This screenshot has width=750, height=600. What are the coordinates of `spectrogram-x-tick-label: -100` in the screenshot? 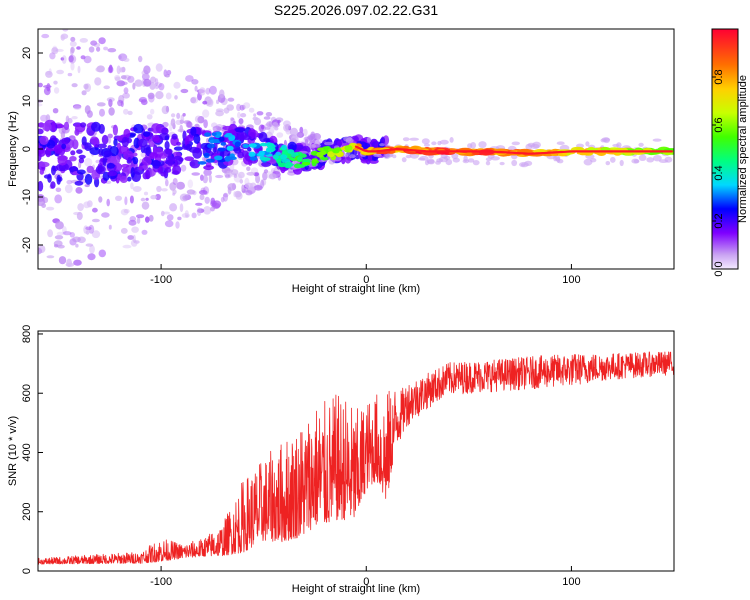 It's located at (161, 280).